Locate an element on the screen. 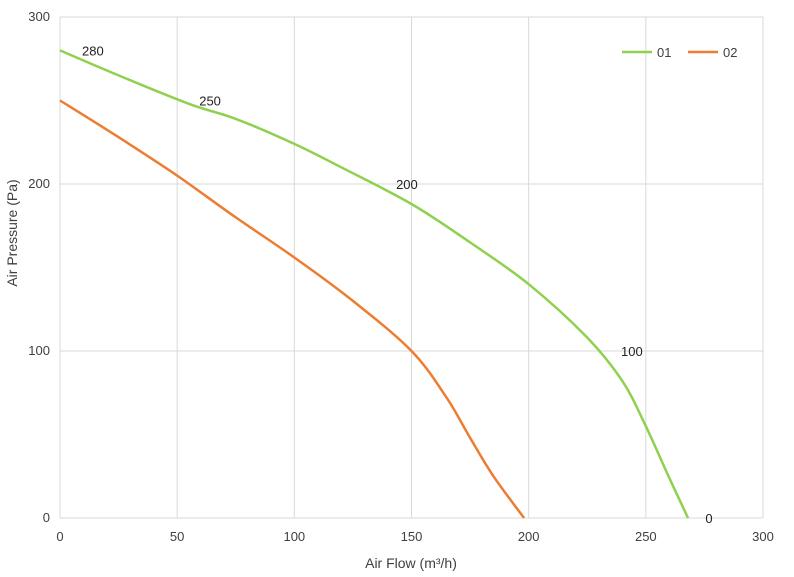 The image size is (794, 577). x-tick-label: 250 is located at coordinates (646, 536).